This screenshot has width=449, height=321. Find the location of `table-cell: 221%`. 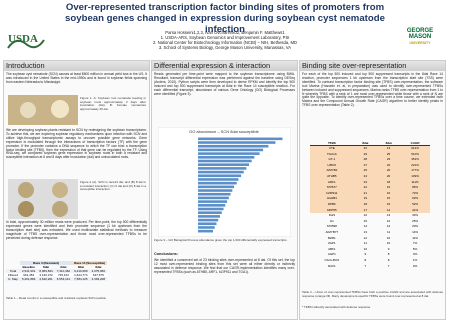

table-cell: 221% is located at coordinates (415, 164).